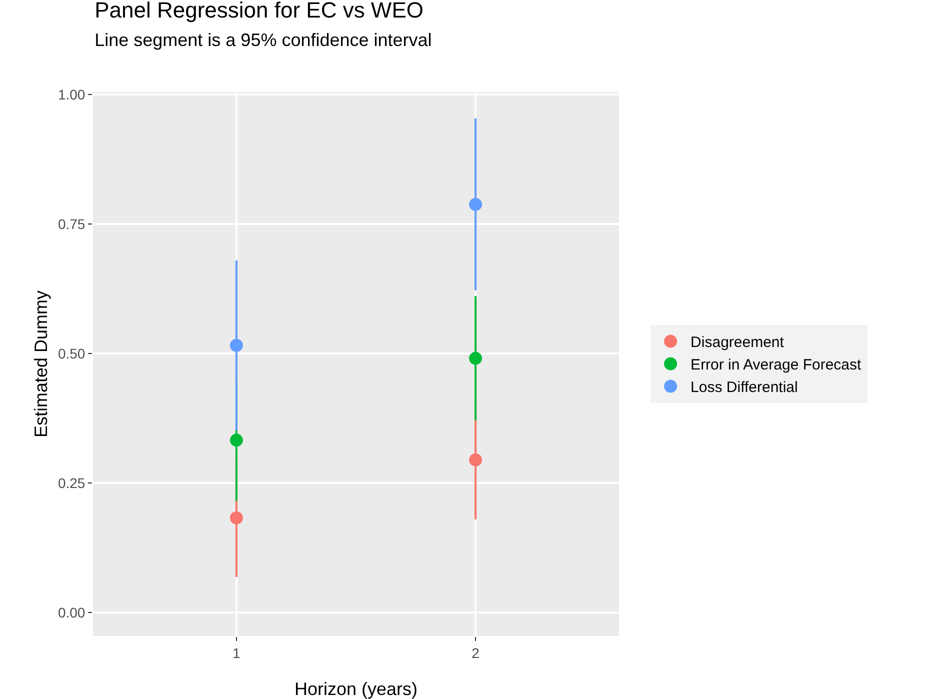 This screenshot has height=699, width=946. What do you see at coordinates (72, 94) in the screenshot?
I see `y-tick-label: 1.00` at bounding box center [72, 94].